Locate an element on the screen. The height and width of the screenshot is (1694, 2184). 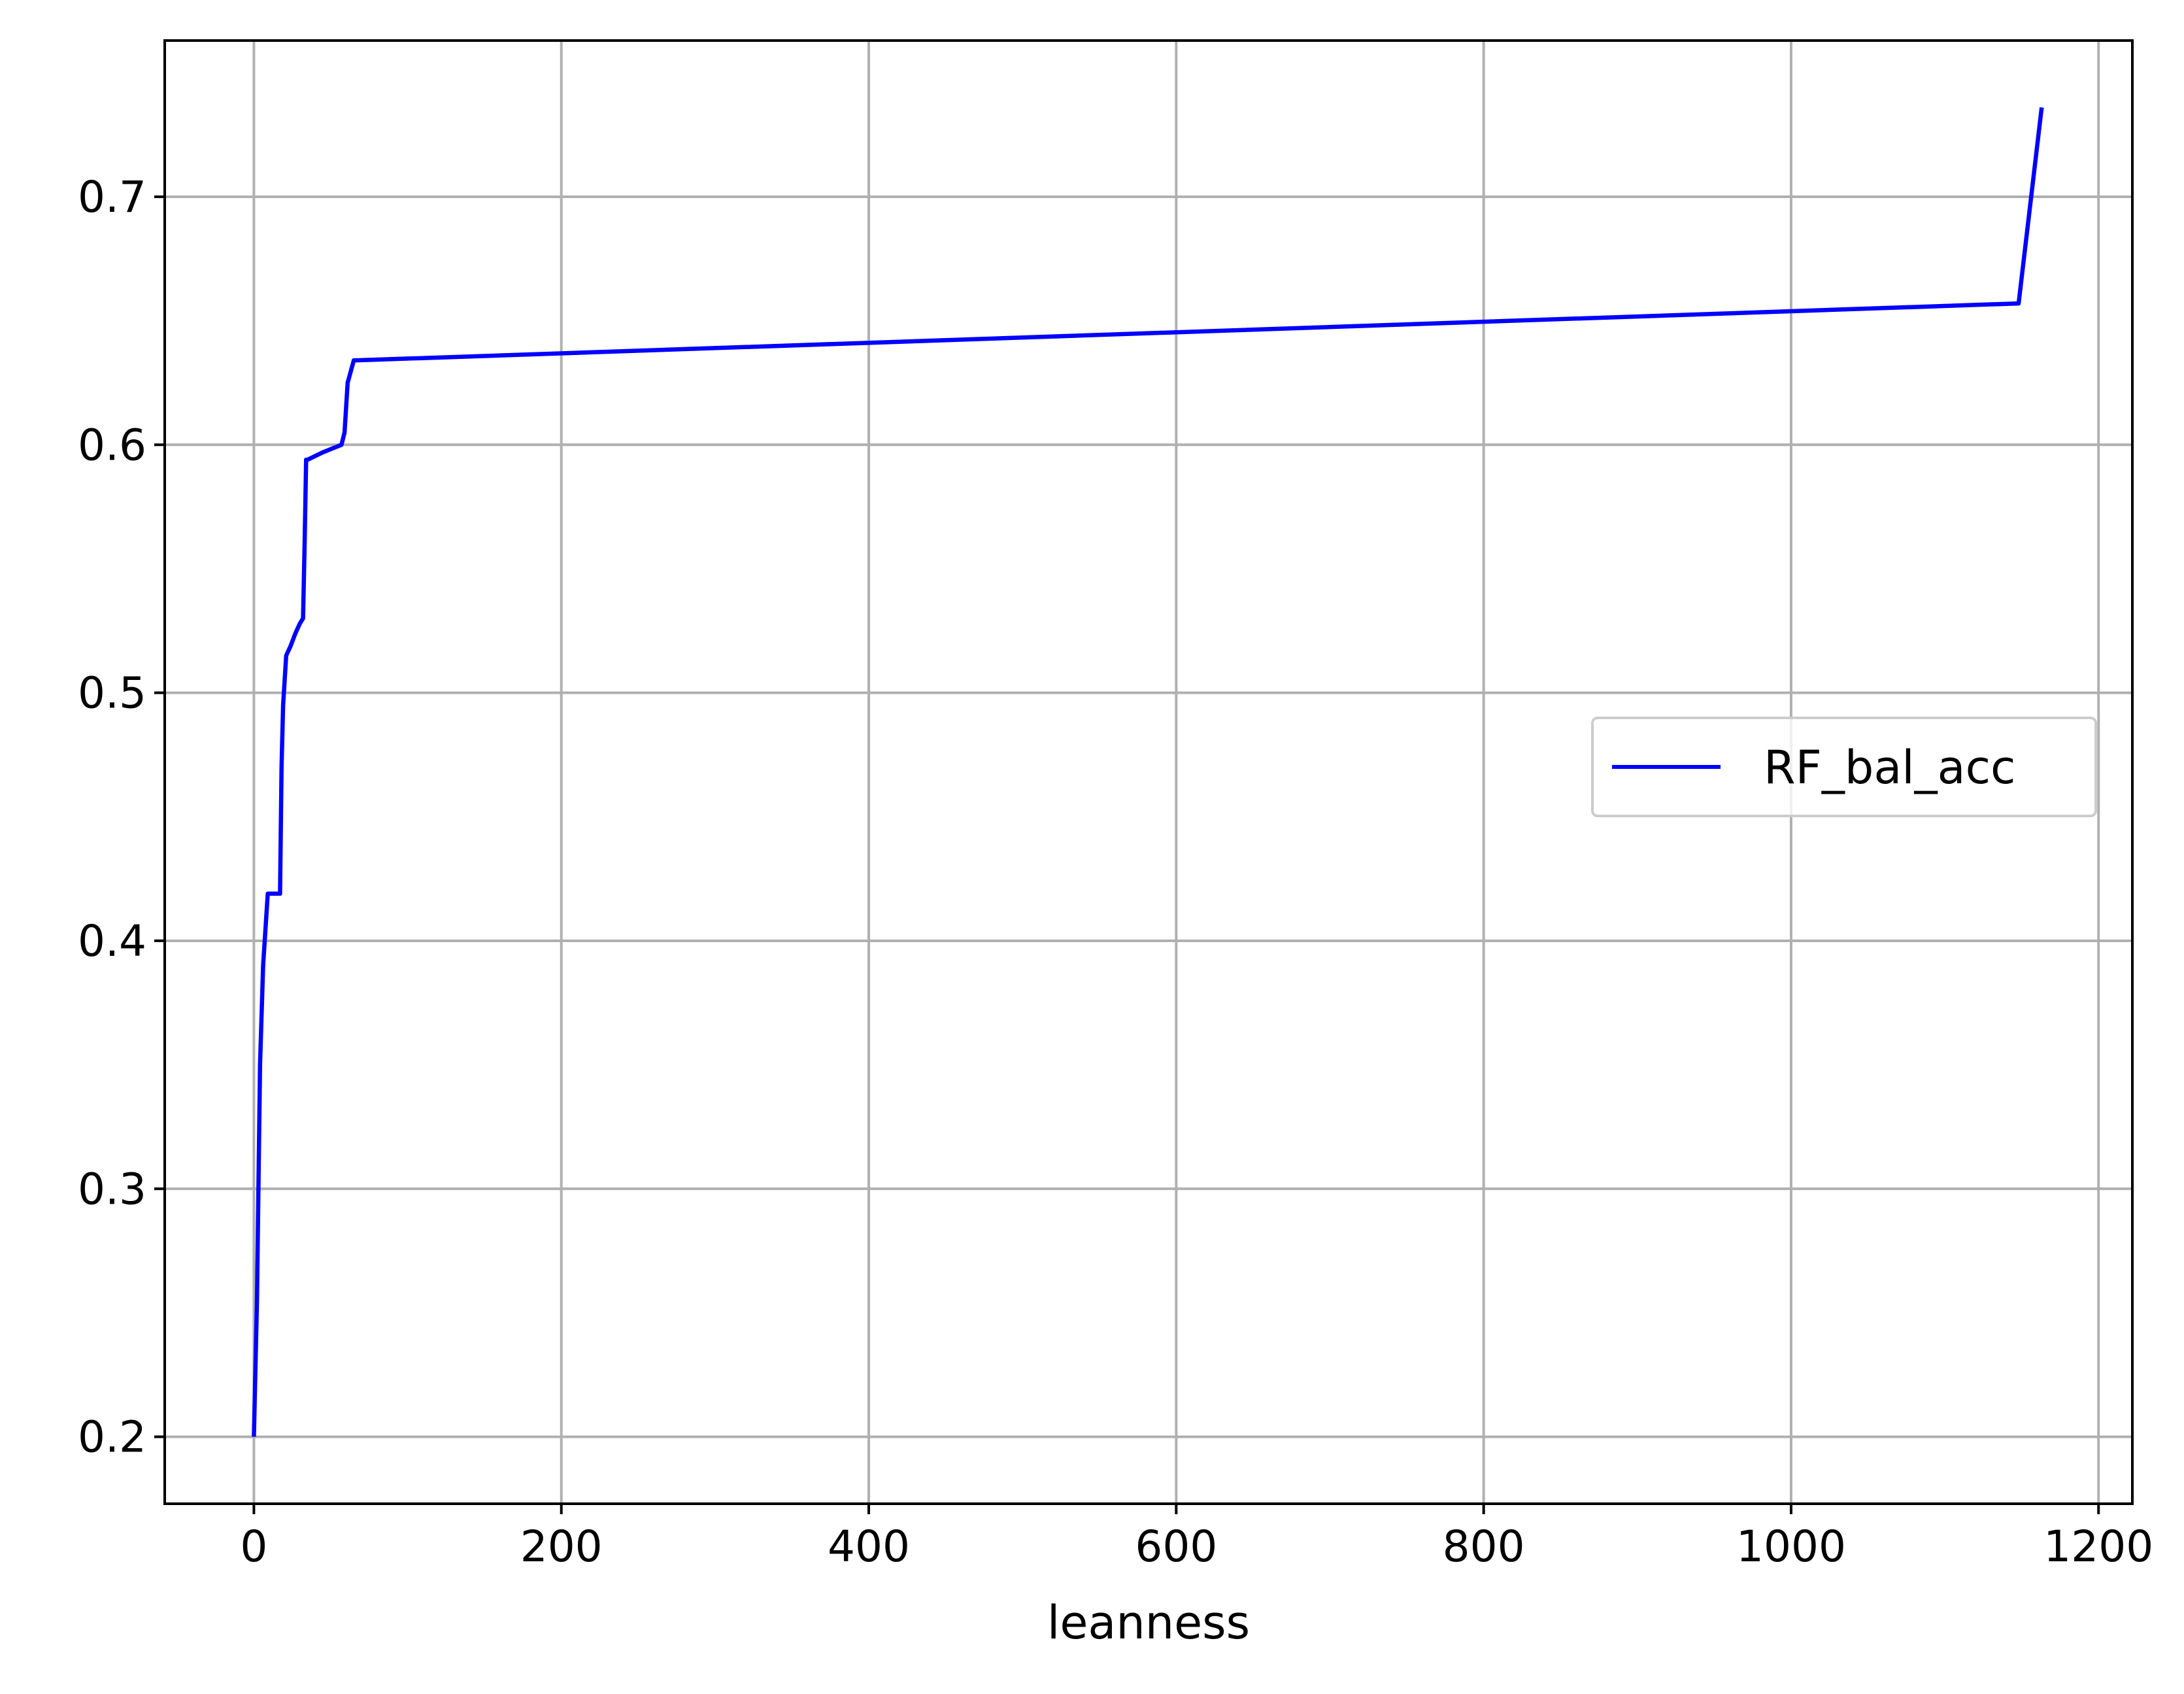
x-tick-label: 200 is located at coordinates (561, 1546).